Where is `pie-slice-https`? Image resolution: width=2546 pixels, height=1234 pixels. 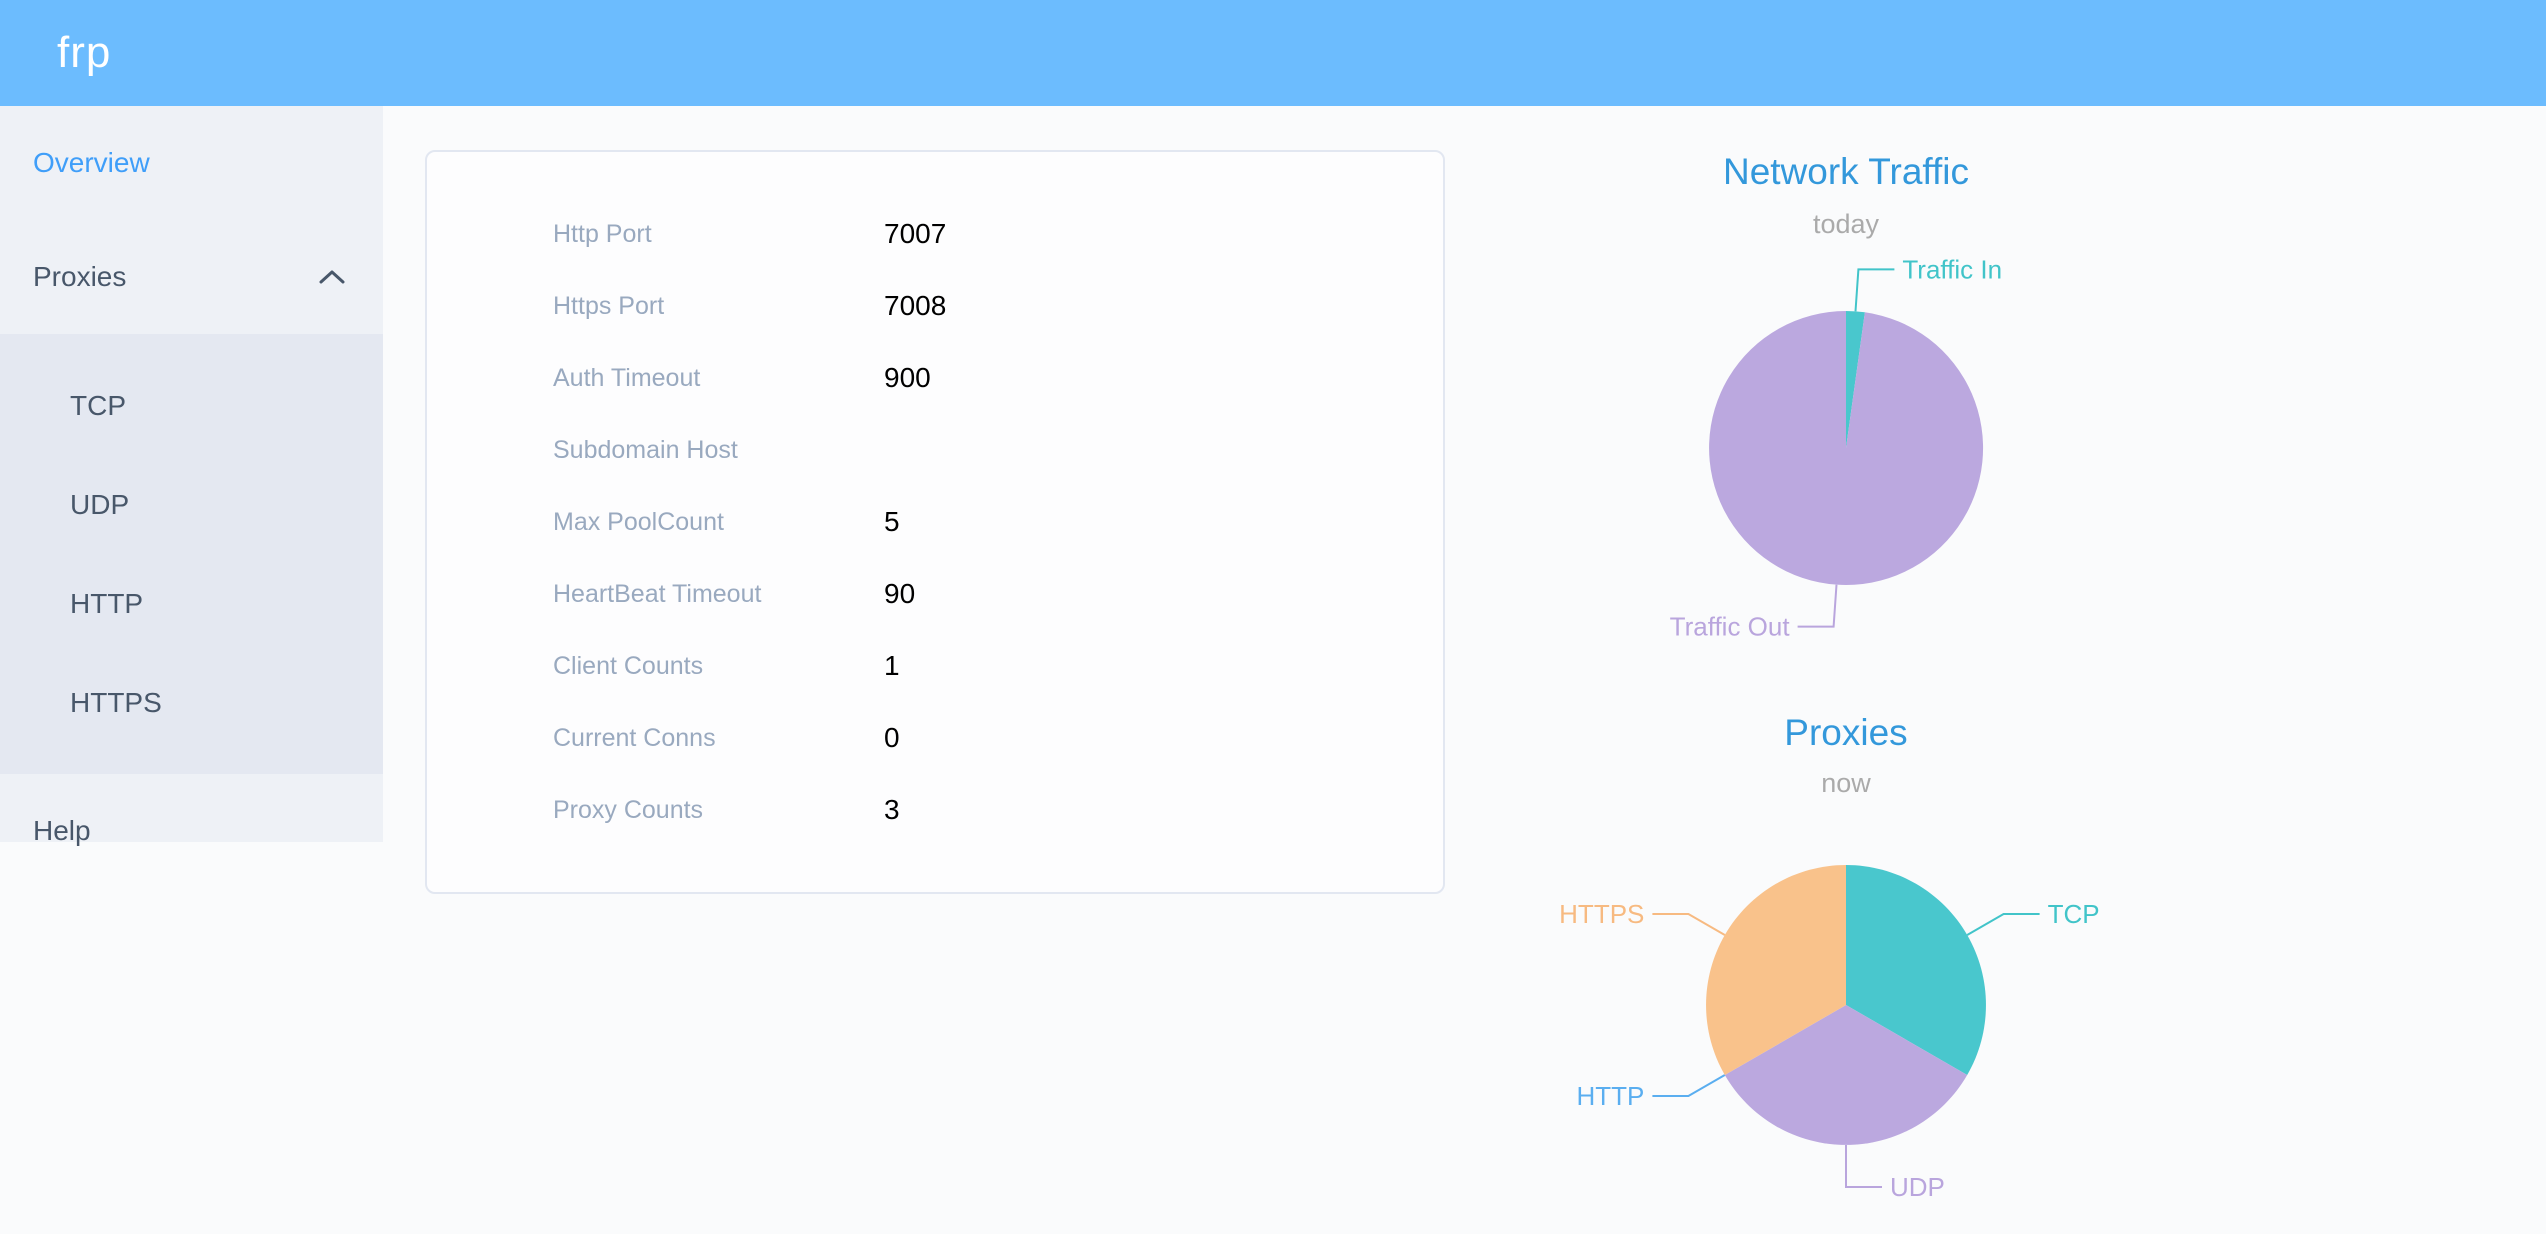 pie-slice-https is located at coordinates (1776, 970).